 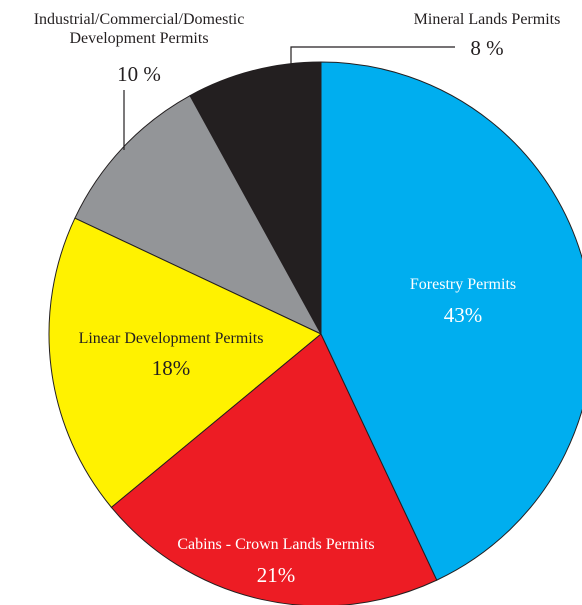 What do you see at coordinates (276, 544) in the screenshot?
I see `slice-label: Cabins - Crown Lands Permits` at bounding box center [276, 544].